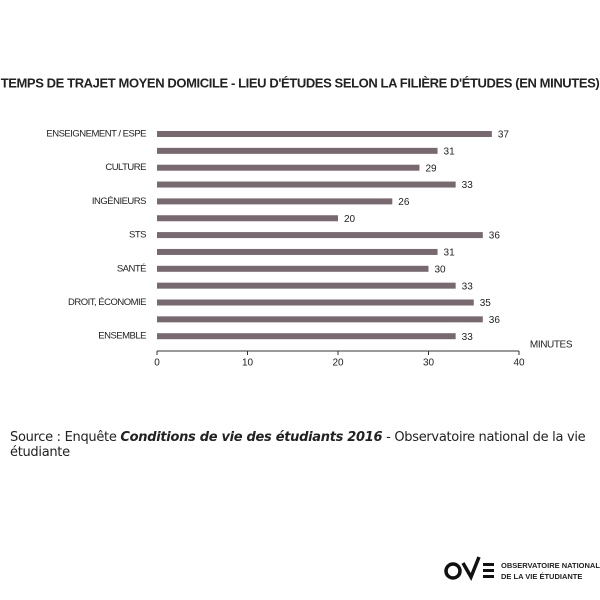 The width and height of the screenshot is (600, 600). What do you see at coordinates (550, 565) in the screenshot?
I see `logo-text: OBSERVATOIRE NATIONAL` at bounding box center [550, 565].